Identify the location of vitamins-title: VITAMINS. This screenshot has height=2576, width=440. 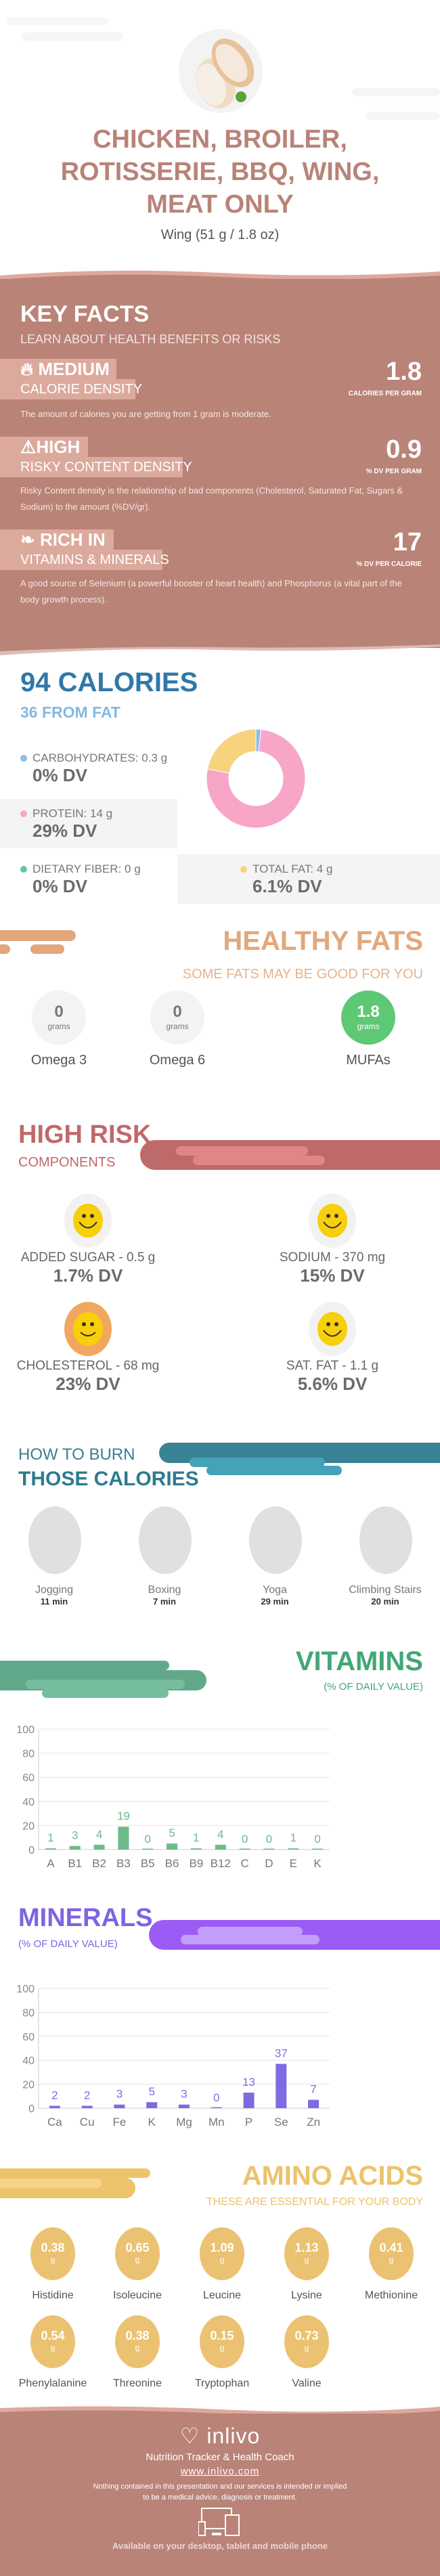
(359, 1661).